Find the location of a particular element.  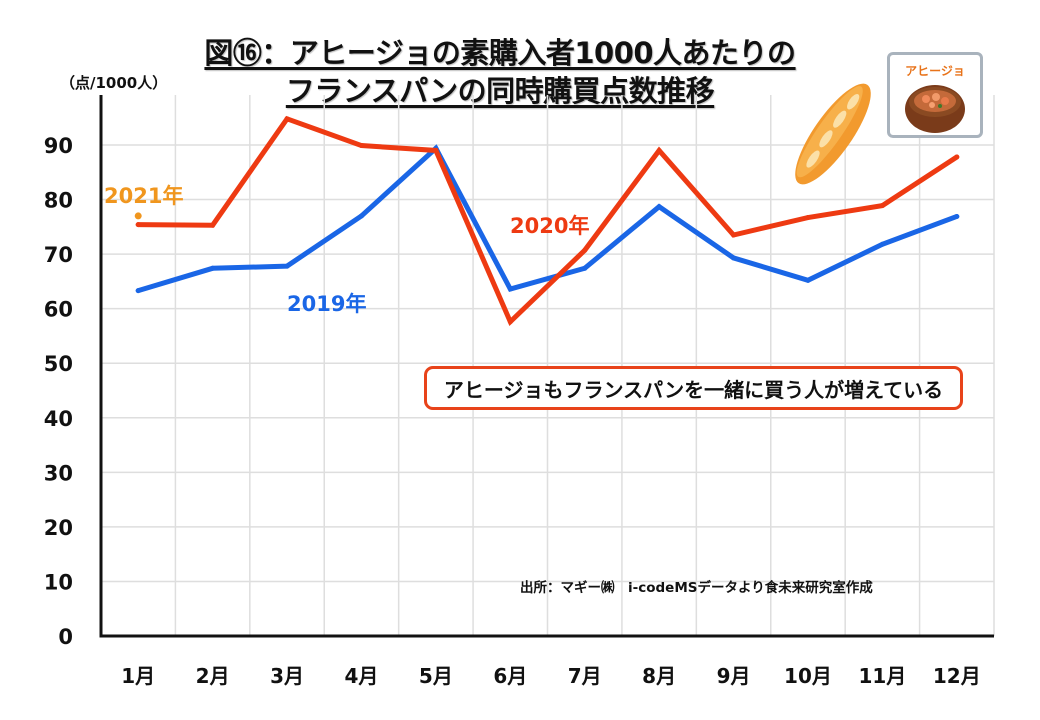

y-tick-label: 80 is located at coordinates (58, 201).